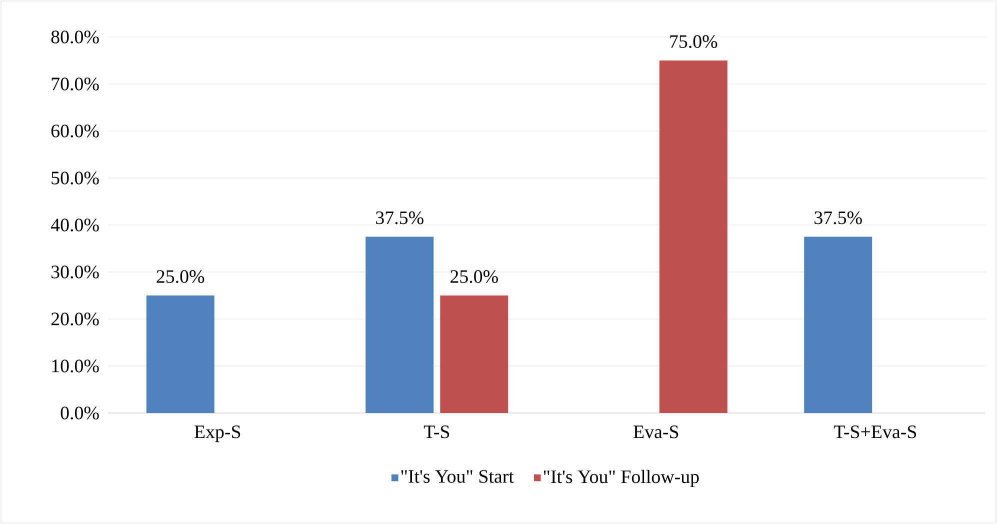 The width and height of the screenshot is (997, 524). Describe the element at coordinates (75, 319) in the screenshot. I see `y-tick-label: 20.0%` at that location.